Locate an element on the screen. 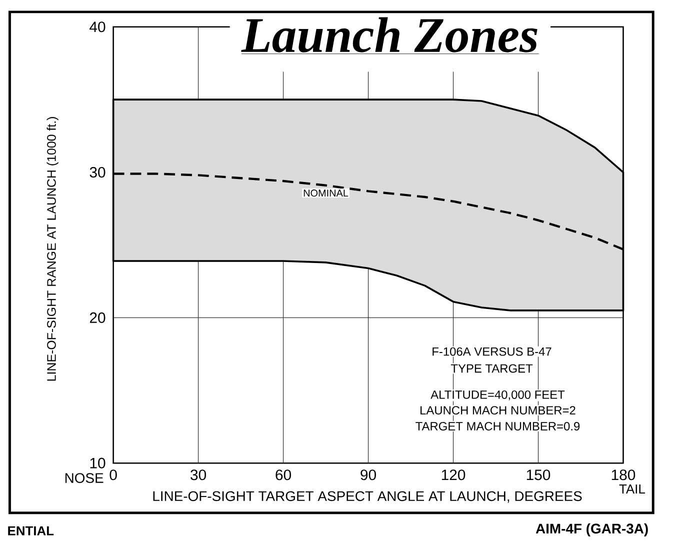 This screenshot has height=544, width=678. y-tick-label: 10 is located at coordinates (98, 463).